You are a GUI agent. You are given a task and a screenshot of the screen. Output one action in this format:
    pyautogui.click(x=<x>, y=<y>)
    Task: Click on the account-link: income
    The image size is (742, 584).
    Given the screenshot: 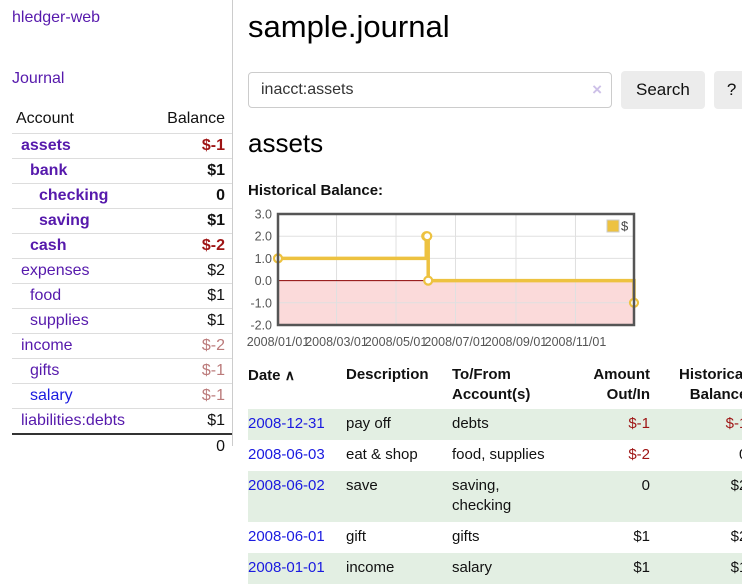 What is the action you would take?
    pyautogui.click(x=47, y=345)
    